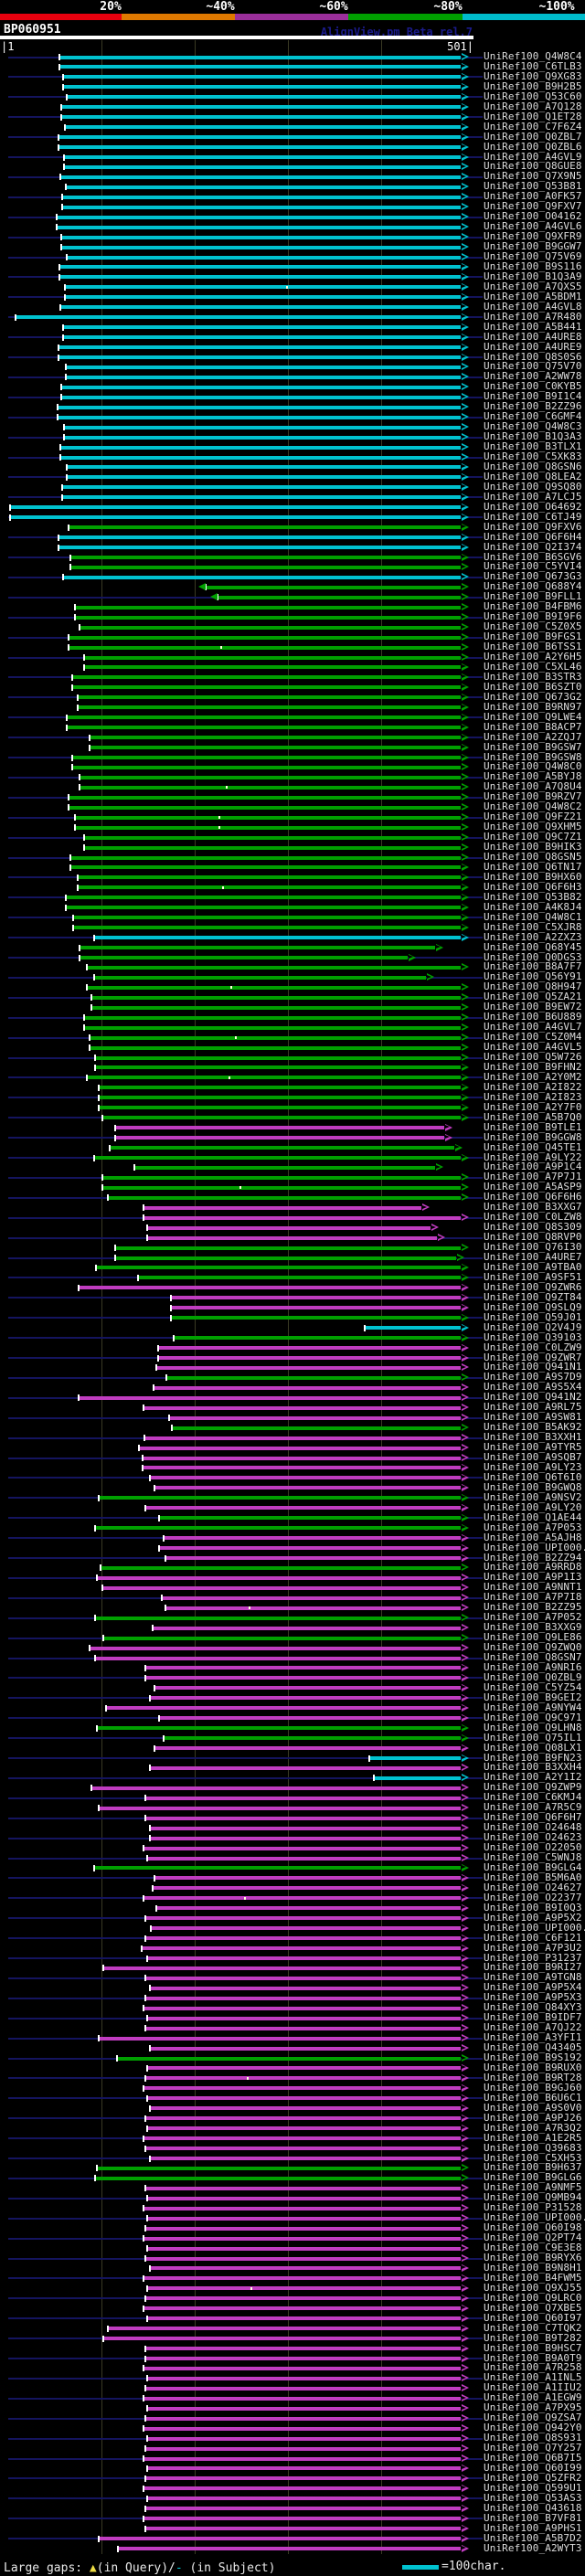 The height and width of the screenshot is (2576, 585). What do you see at coordinates (533, 156) in the screenshot?
I see `hit-accession-label: UniRef100_A4GVL9` at bounding box center [533, 156].